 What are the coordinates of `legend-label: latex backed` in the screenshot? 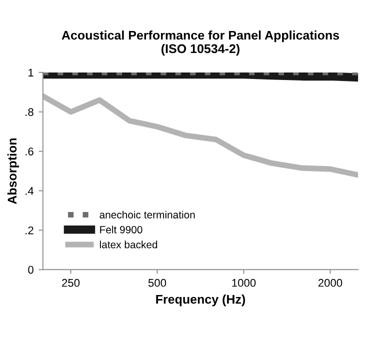 It's located at (129, 244).